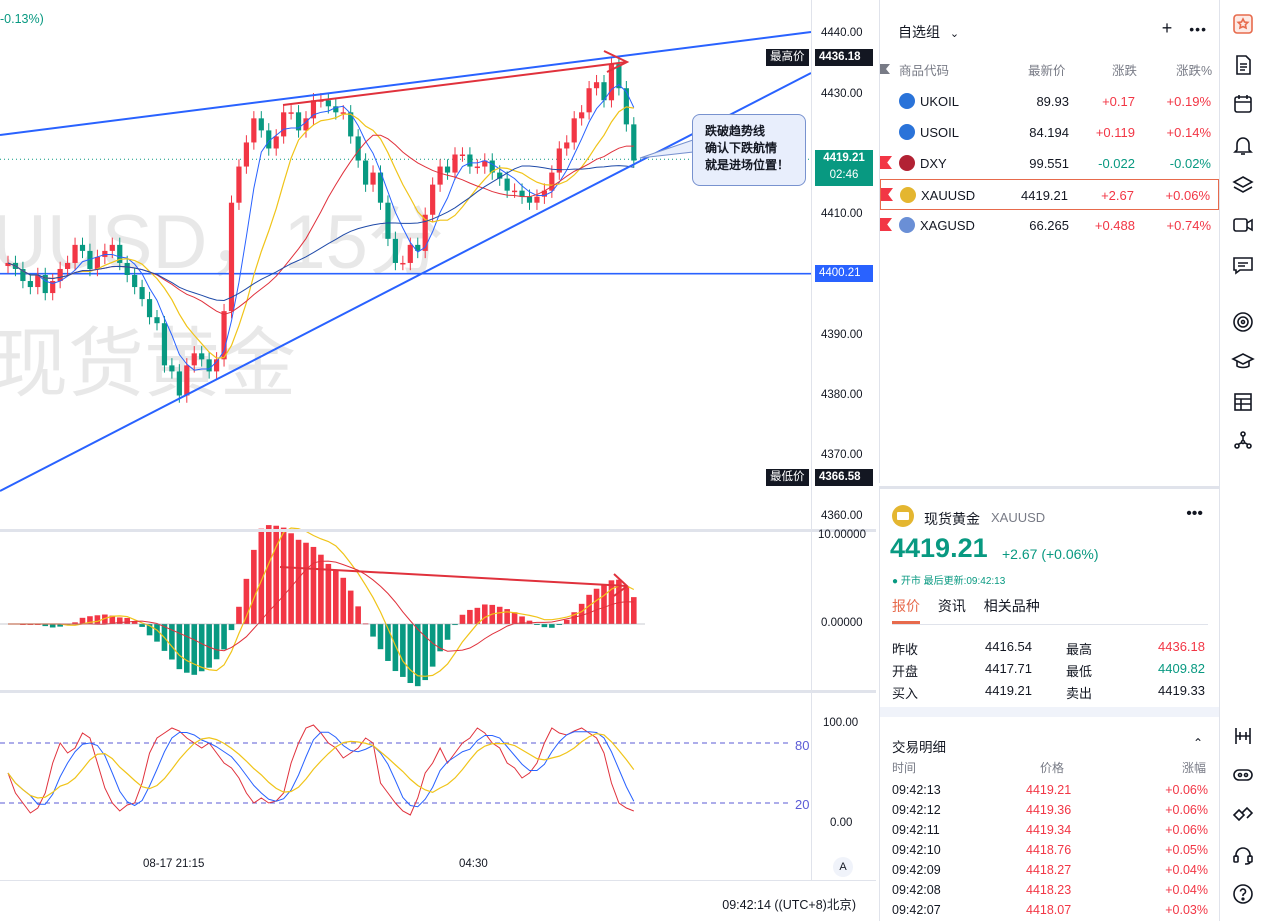 Image resolution: width=1264 pixels, height=921 pixels. Describe the element at coordinates (1243, 775) in the screenshot. I see `ideas-icon` at that location.